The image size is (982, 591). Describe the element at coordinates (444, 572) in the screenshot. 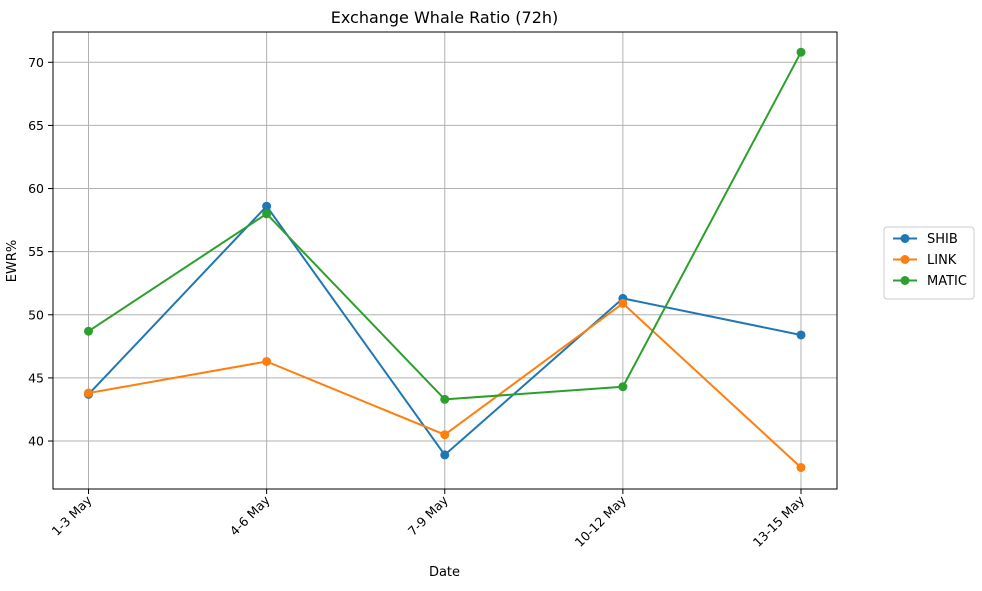

I see `x-axis-label: Date` at that location.